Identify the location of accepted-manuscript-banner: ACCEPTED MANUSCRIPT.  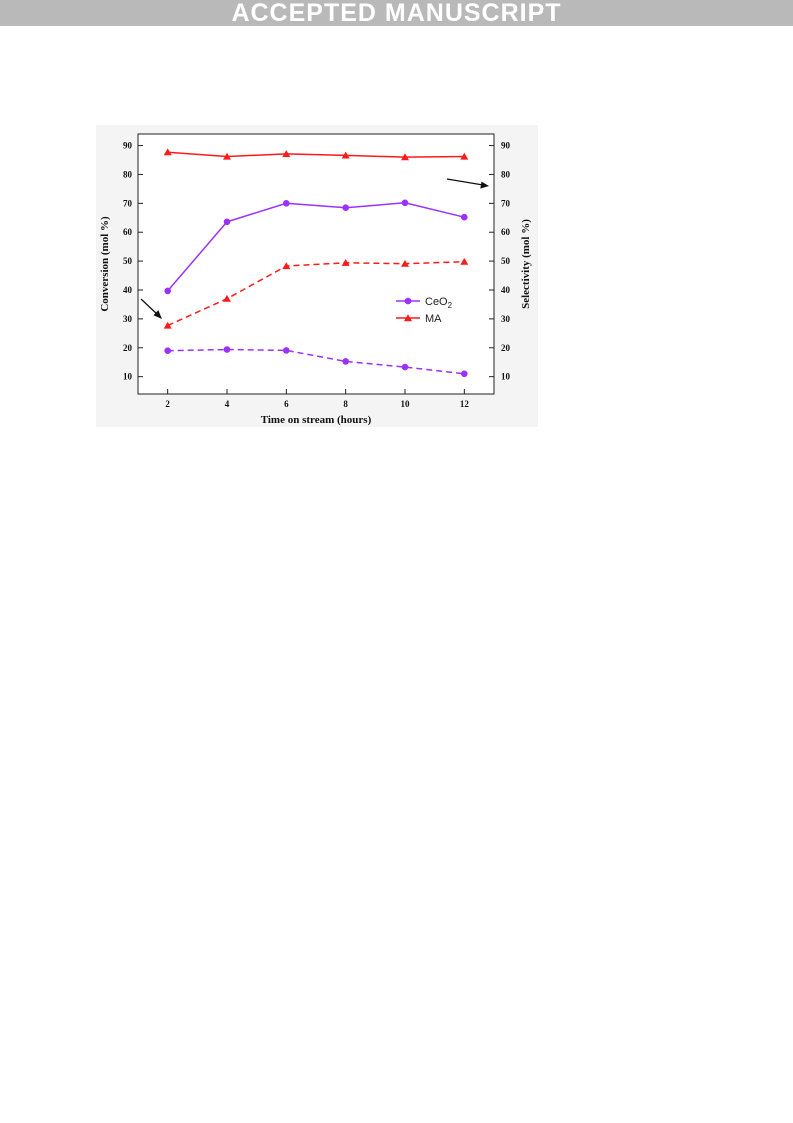
(396, 13).